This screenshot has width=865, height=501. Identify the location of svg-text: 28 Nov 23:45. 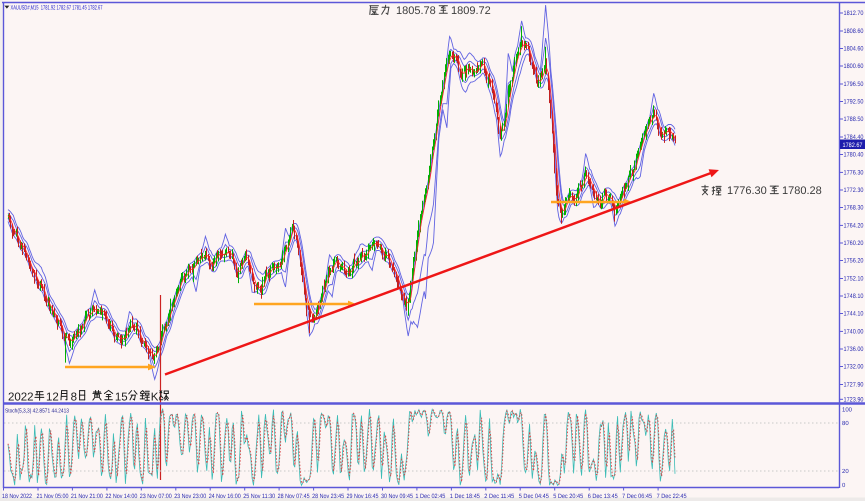
(328, 496).